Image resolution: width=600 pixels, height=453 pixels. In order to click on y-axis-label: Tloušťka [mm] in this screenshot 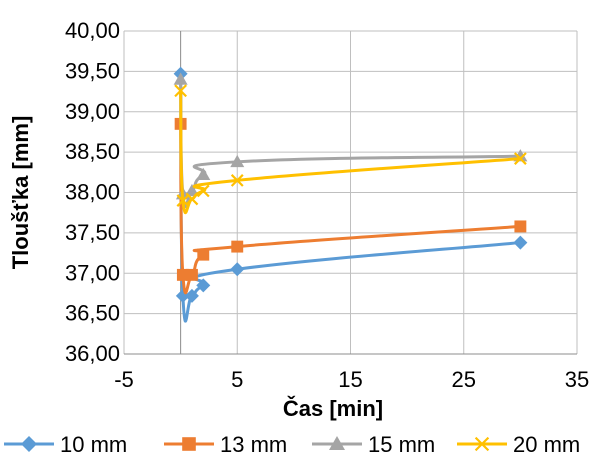, I will do `click(20, 193)`.